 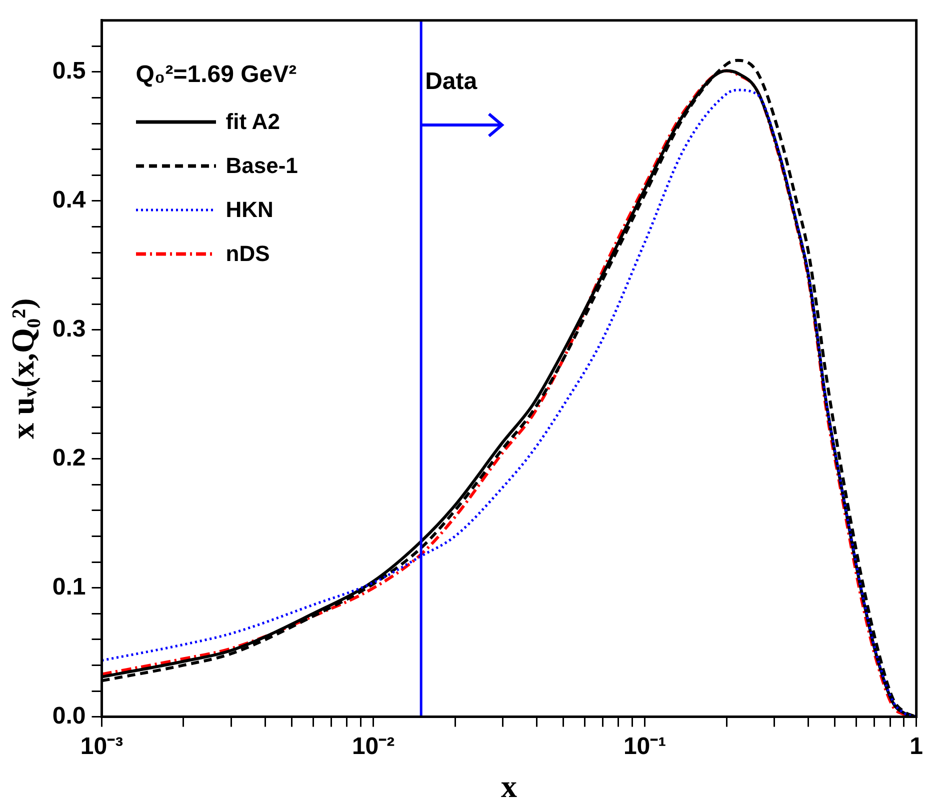 What do you see at coordinates (69, 586) in the screenshot?
I see `y-tick-label: 0.1` at bounding box center [69, 586].